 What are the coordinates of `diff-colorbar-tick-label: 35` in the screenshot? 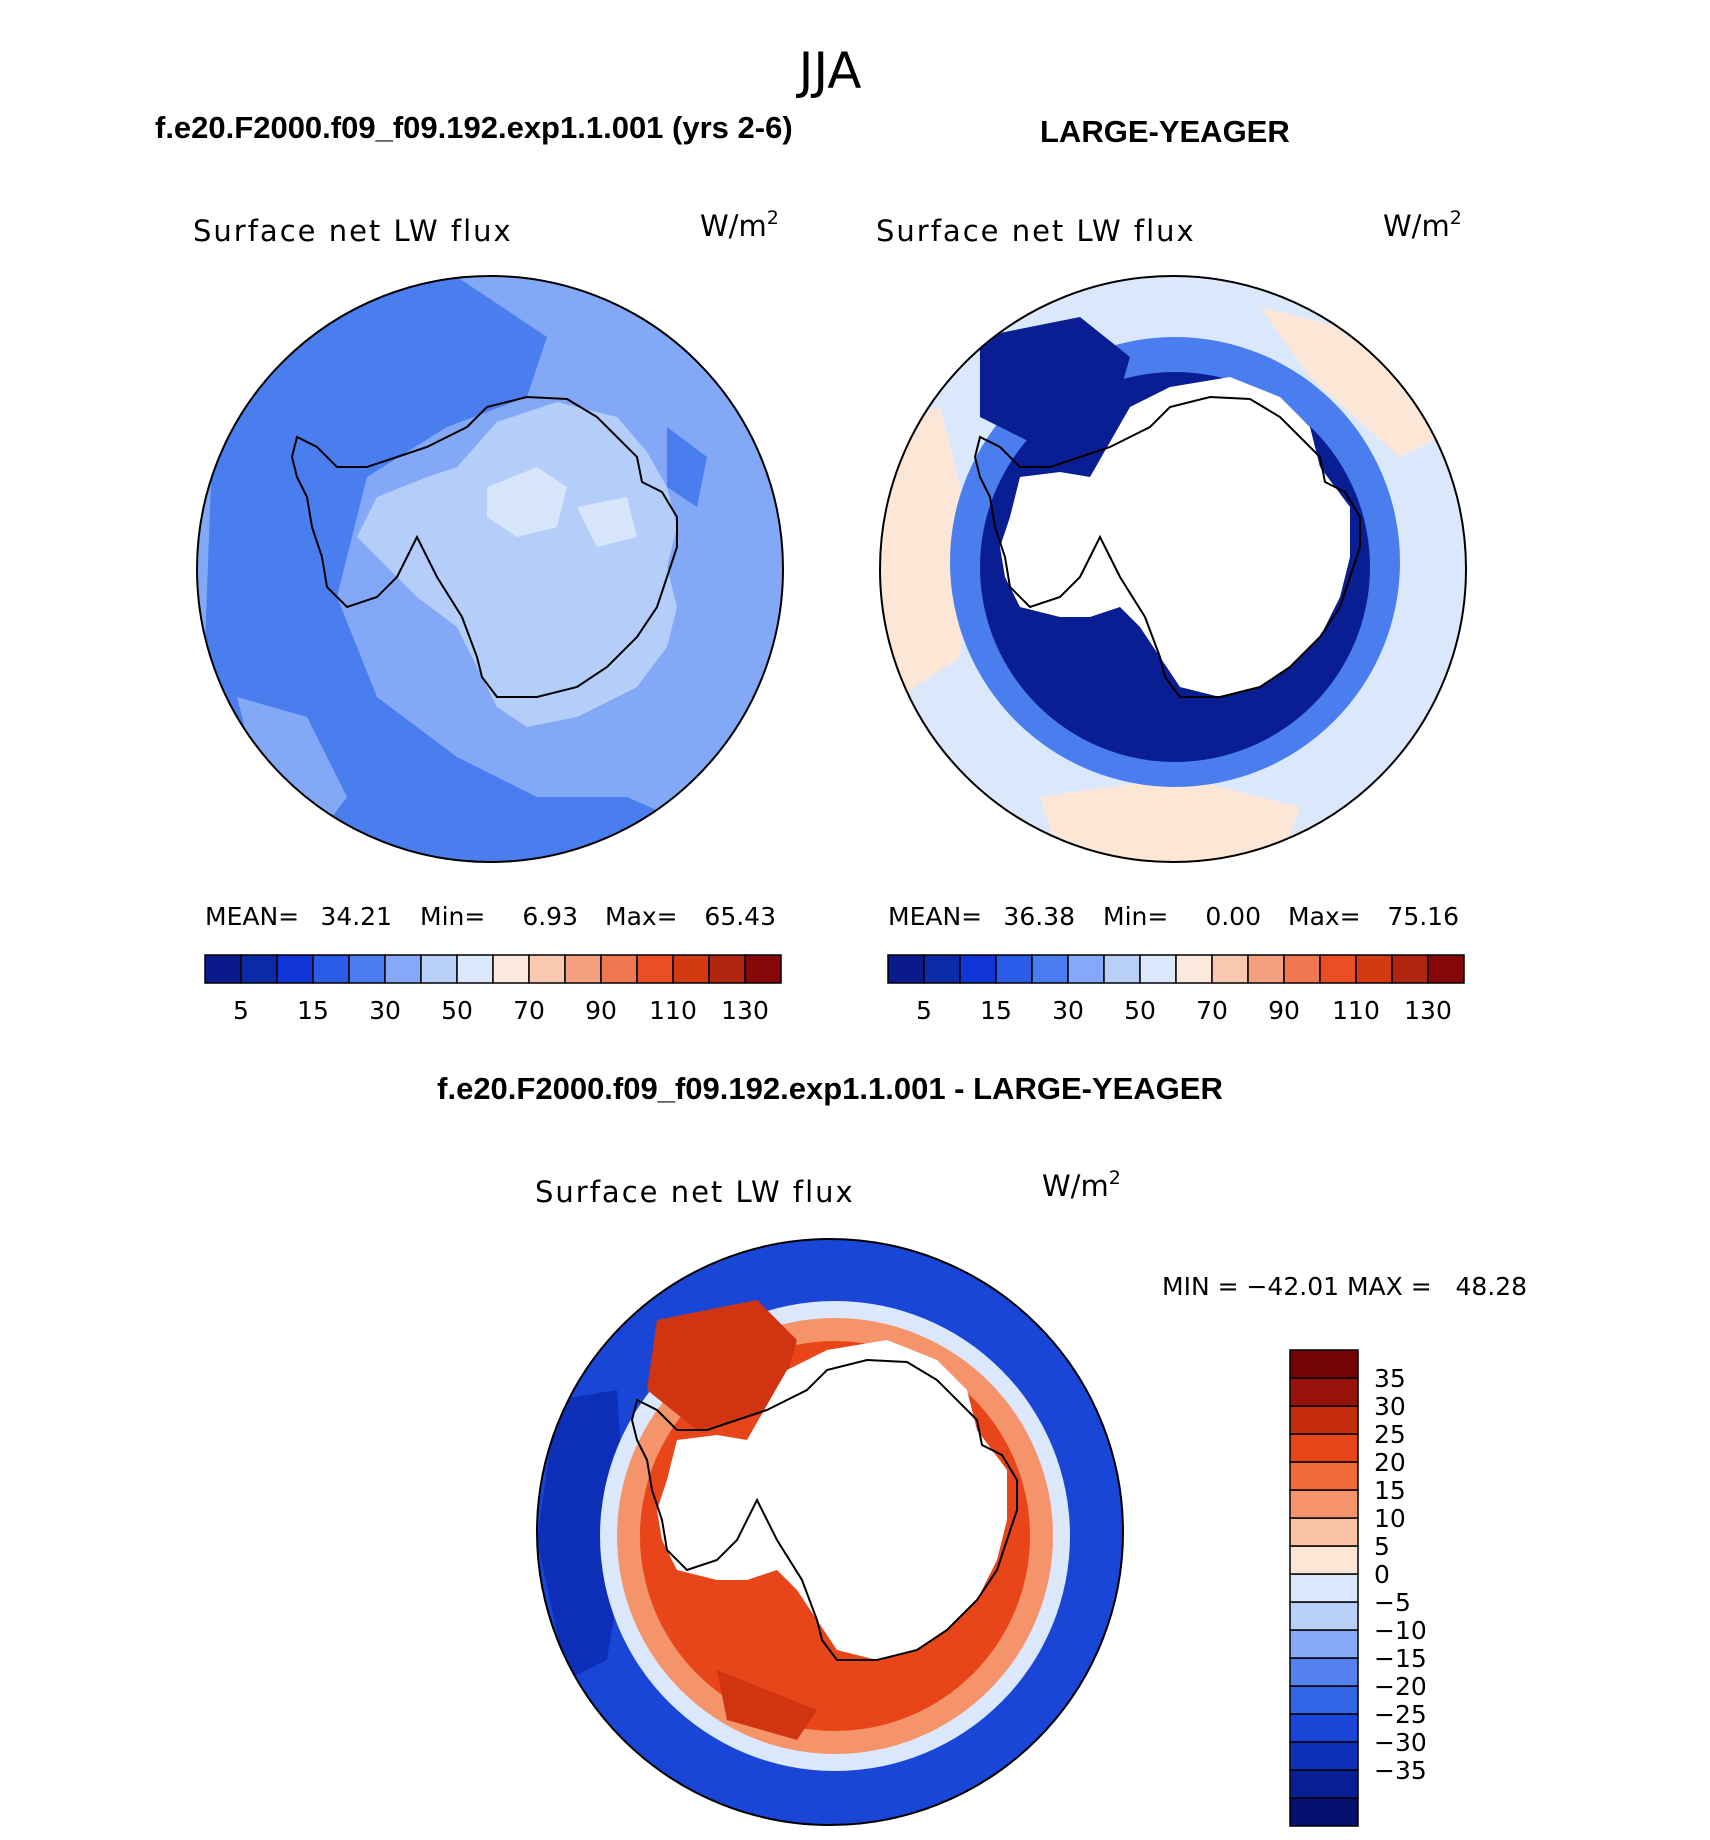 It's located at (1390, 1378).